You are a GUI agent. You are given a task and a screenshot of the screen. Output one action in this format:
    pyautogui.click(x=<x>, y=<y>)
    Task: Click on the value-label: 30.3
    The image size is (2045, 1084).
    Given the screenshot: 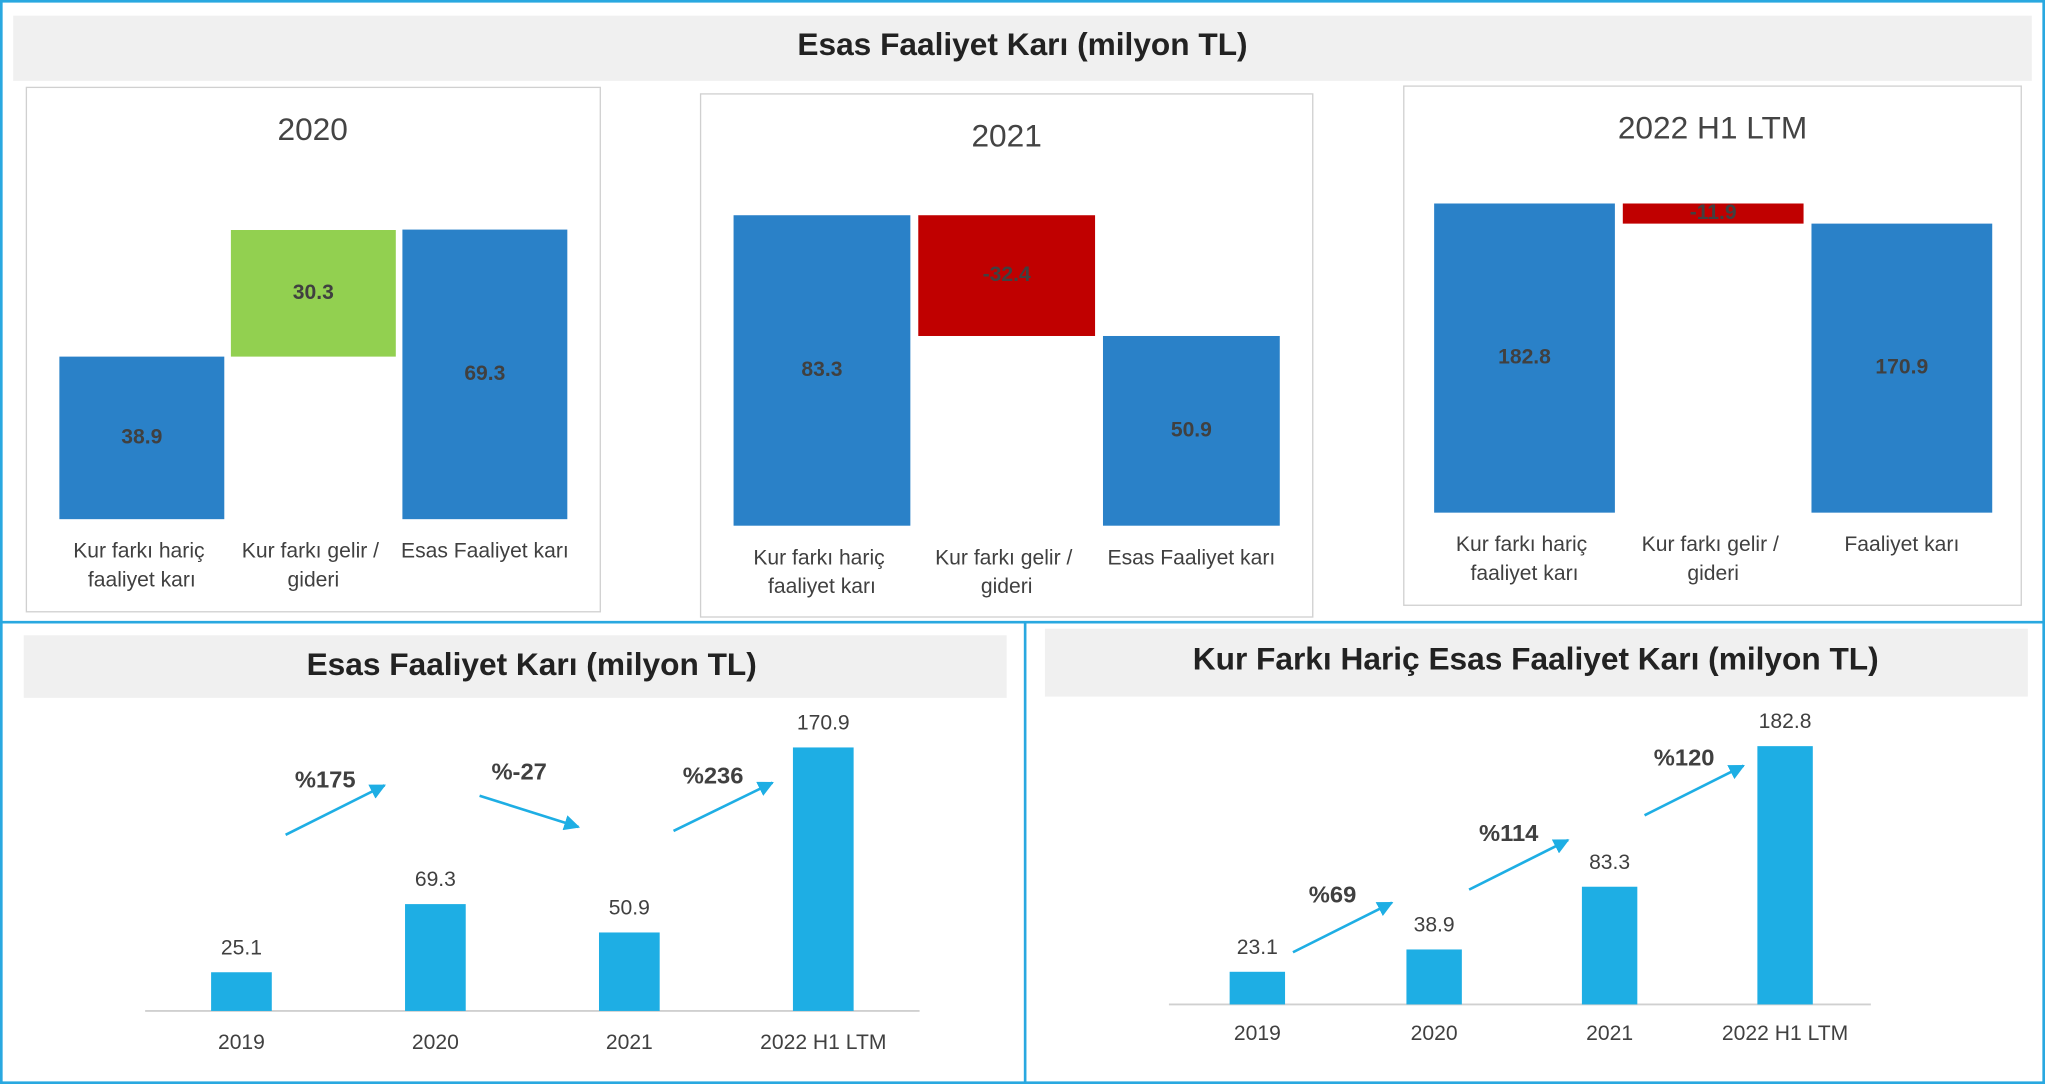 What is the action you would take?
    pyautogui.click(x=313, y=292)
    